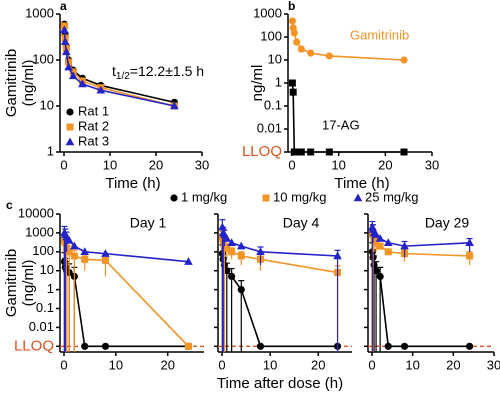 Image resolution: width=500 pixels, height=410 pixels. What do you see at coordinates (262, 151) in the screenshot?
I see `y-tick-label: LLOQ` at bounding box center [262, 151].